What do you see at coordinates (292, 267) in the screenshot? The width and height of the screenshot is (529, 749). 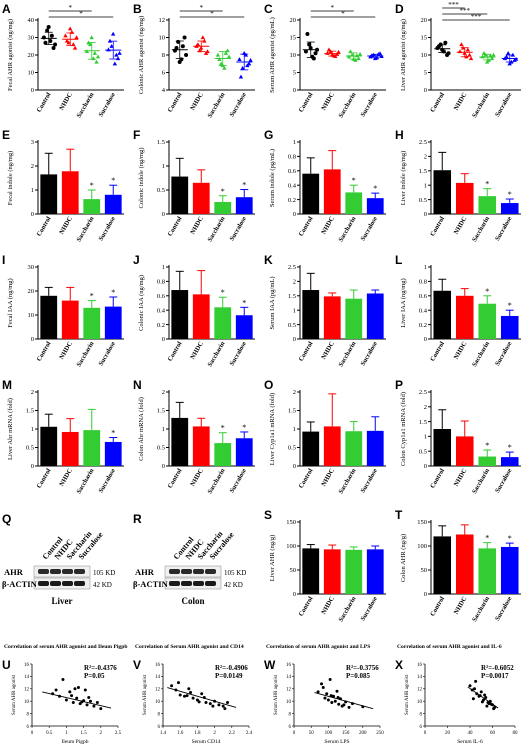 I see `y-tick-label: 2.5` at bounding box center [292, 267].